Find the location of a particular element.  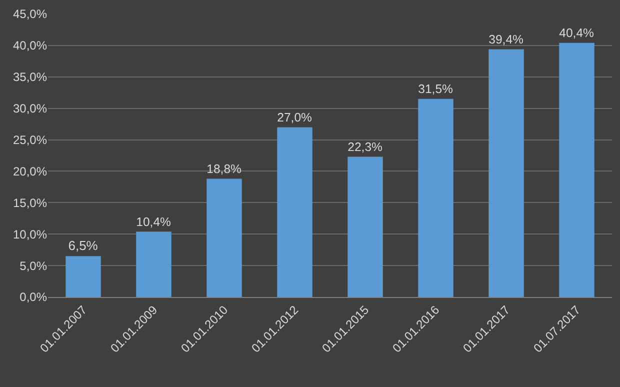

data-label: 27,0% is located at coordinates (294, 117).